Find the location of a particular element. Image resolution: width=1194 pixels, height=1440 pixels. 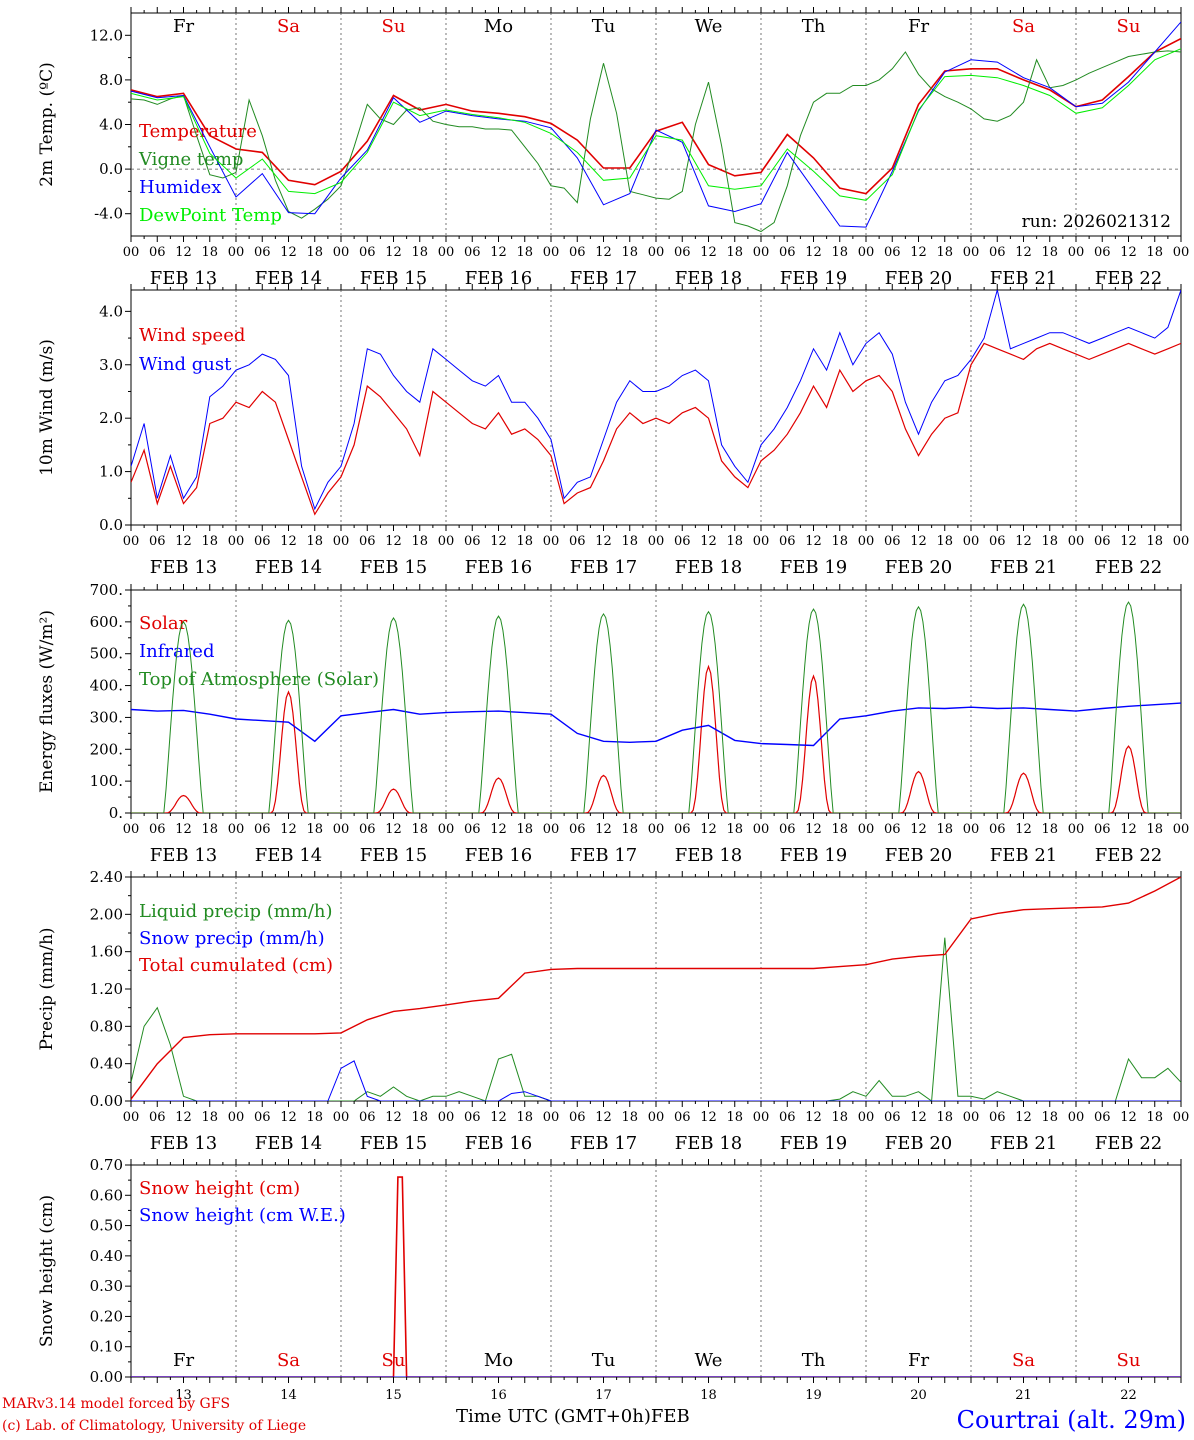

legend-label: DewPoint Temp is located at coordinates (210, 215).